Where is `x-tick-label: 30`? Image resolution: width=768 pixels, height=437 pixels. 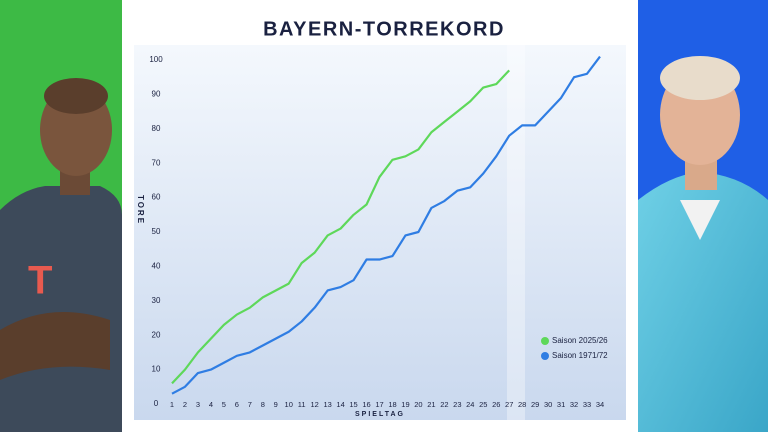
x-tick-label: 30 is located at coordinates (548, 404).